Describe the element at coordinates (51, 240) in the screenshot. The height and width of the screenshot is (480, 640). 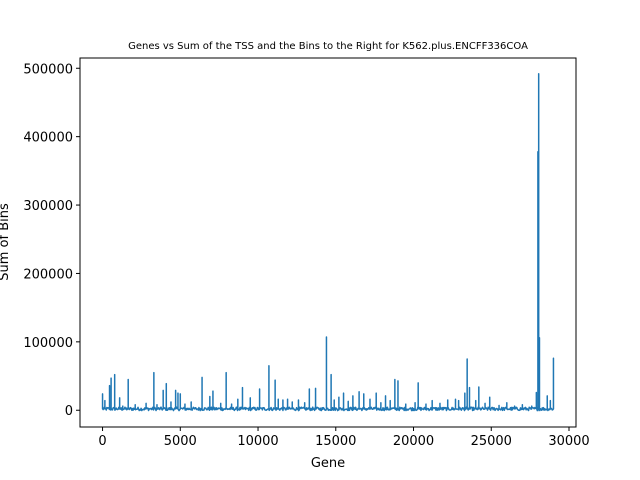
I see `y-axis: 0 100000 200000 300000 400000 500000` at that location.